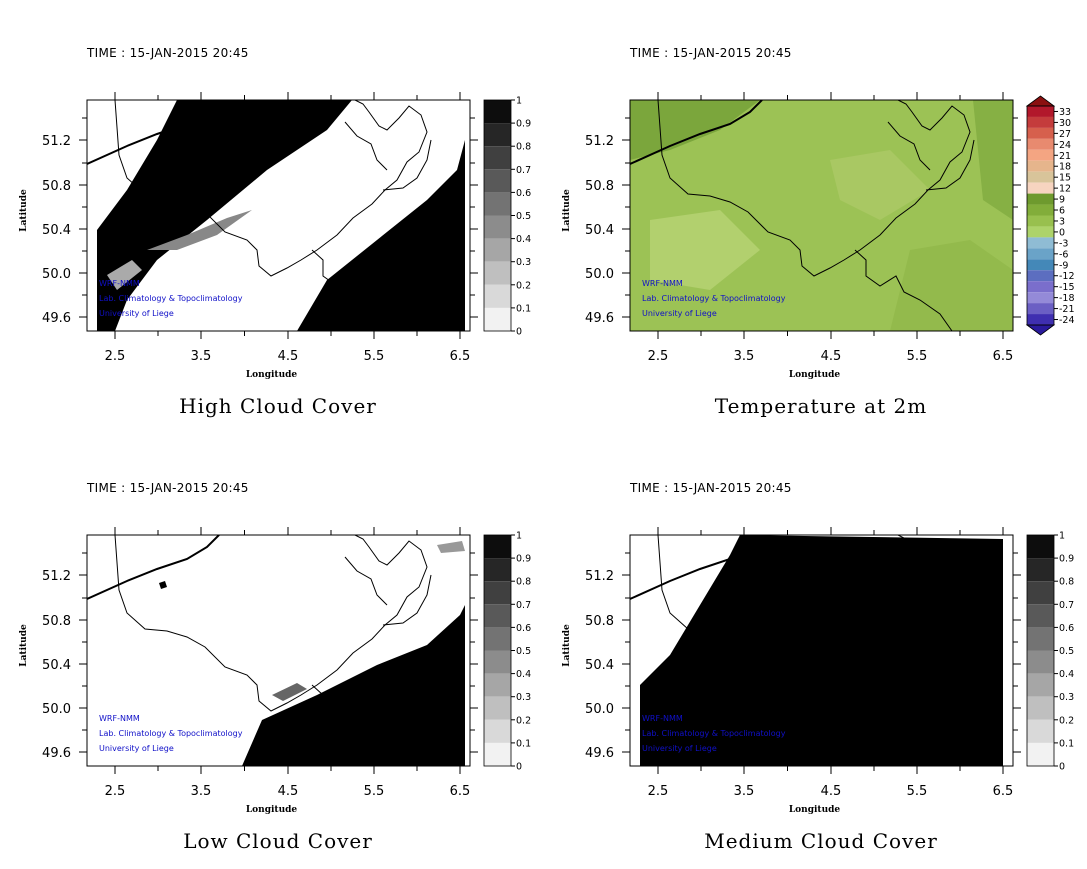 The height and width of the screenshot is (869, 1087). I want to click on colorbar-label: -3, so click(1063, 243).